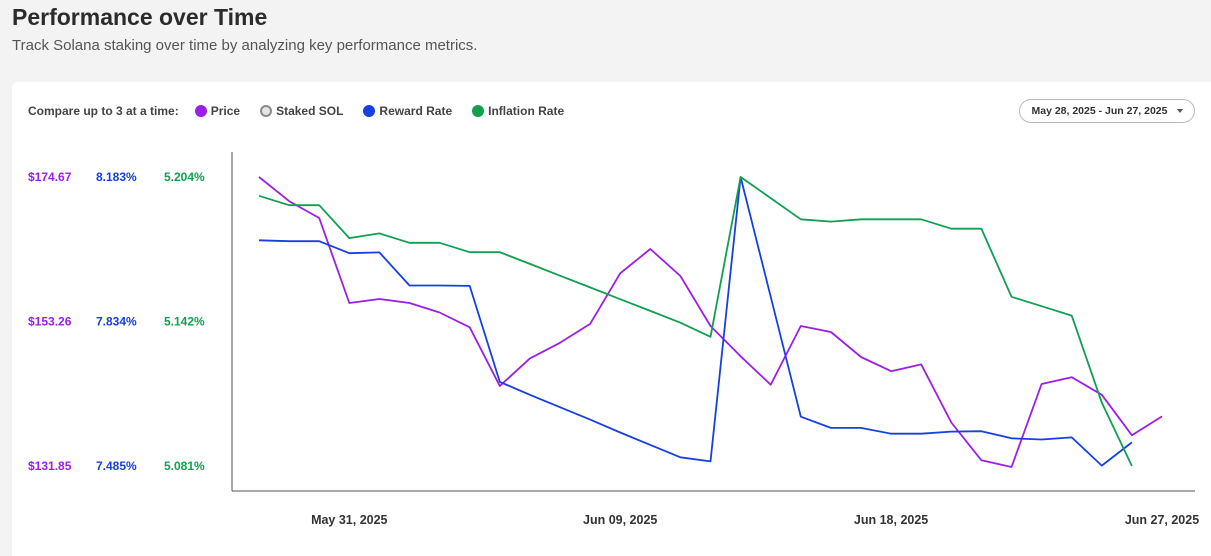 The height and width of the screenshot is (556, 1211). I want to click on y-tick-label: $174.67, so click(50, 177).